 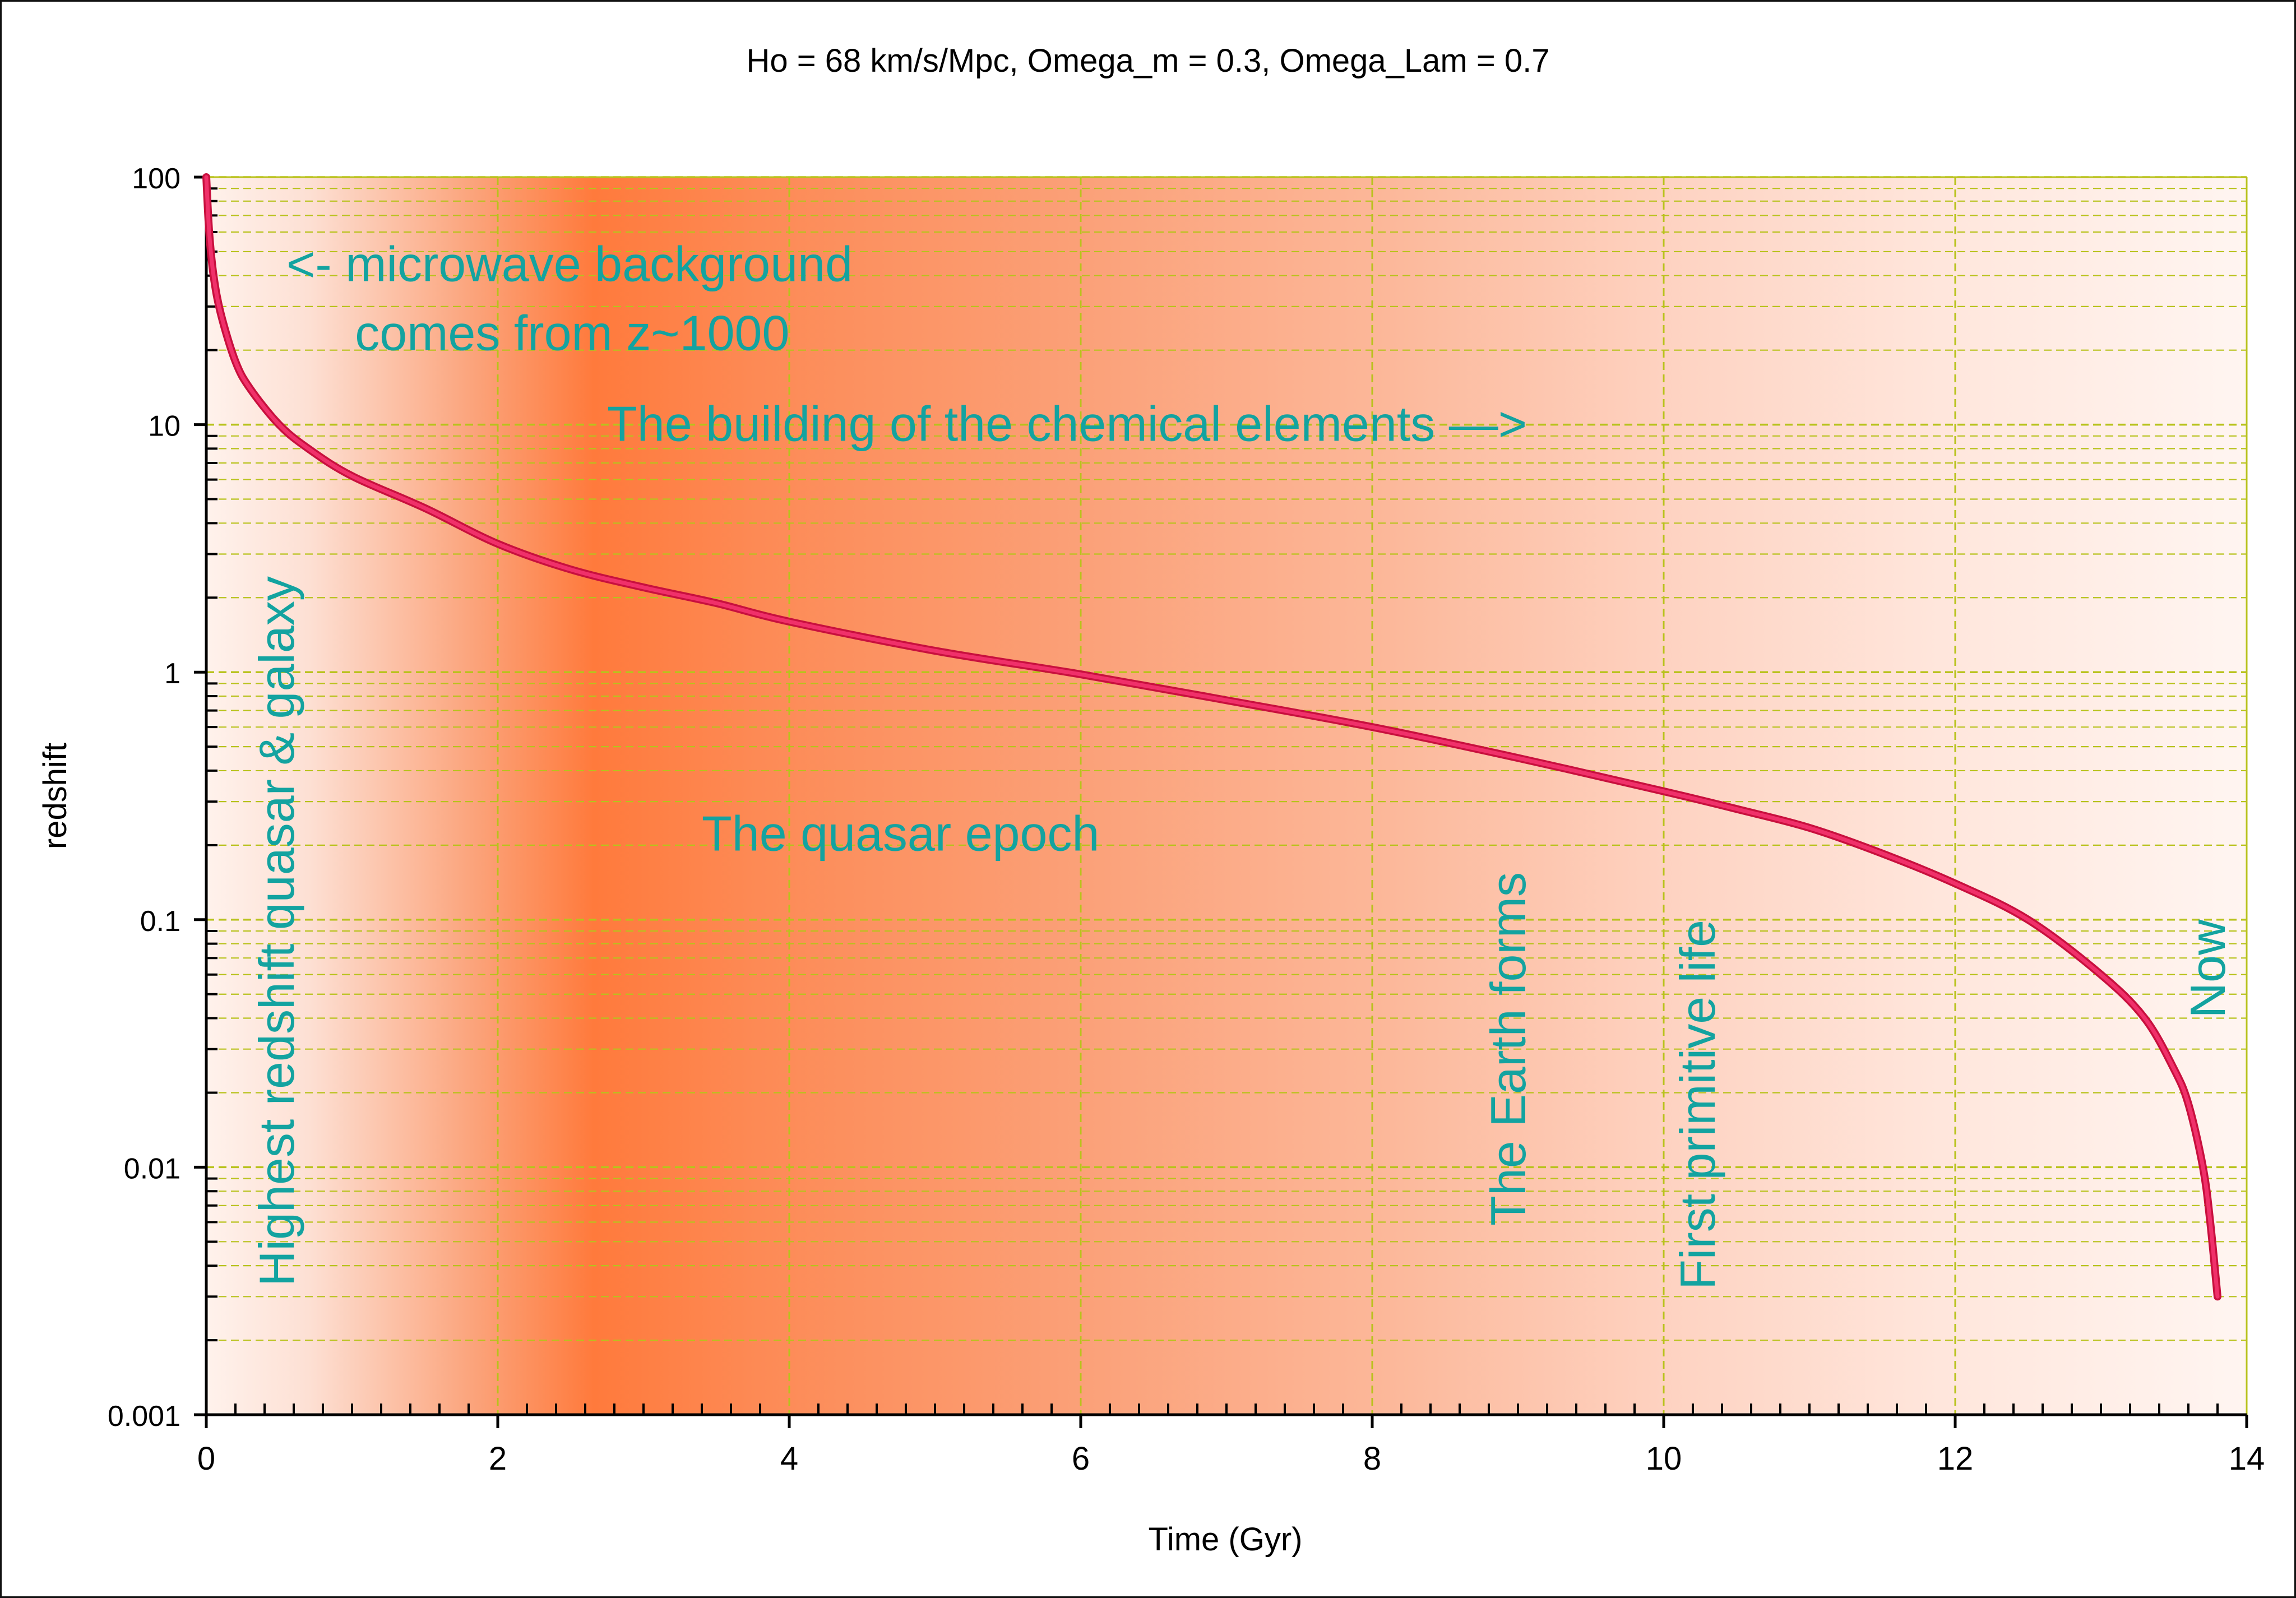 What do you see at coordinates (160, 921) in the screenshot?
I see `y-tick-label: 0.1` at bounding box center [160, 921].